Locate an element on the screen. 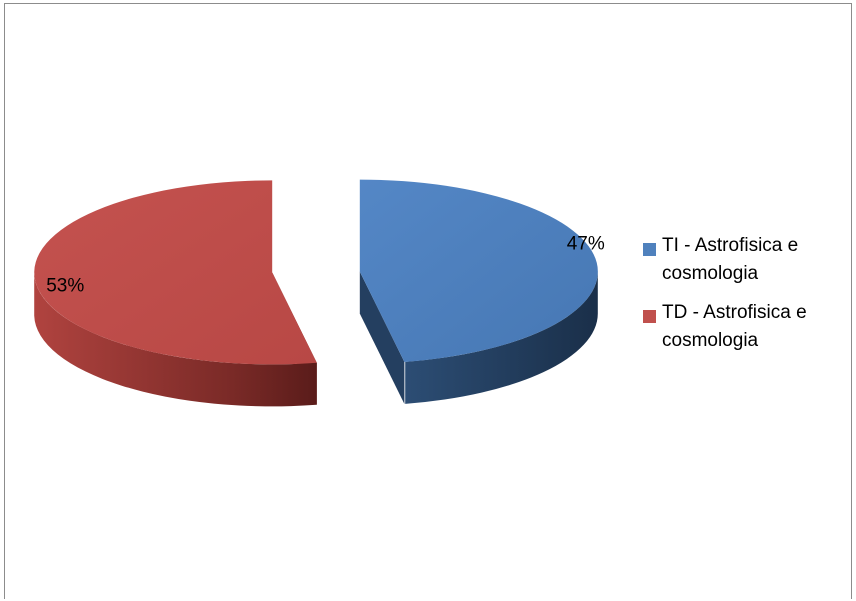 This screenshot has height=601, width=856. legend-item-td: TD - Astrofisica e cosmologia is located at coordinates (743, 327).